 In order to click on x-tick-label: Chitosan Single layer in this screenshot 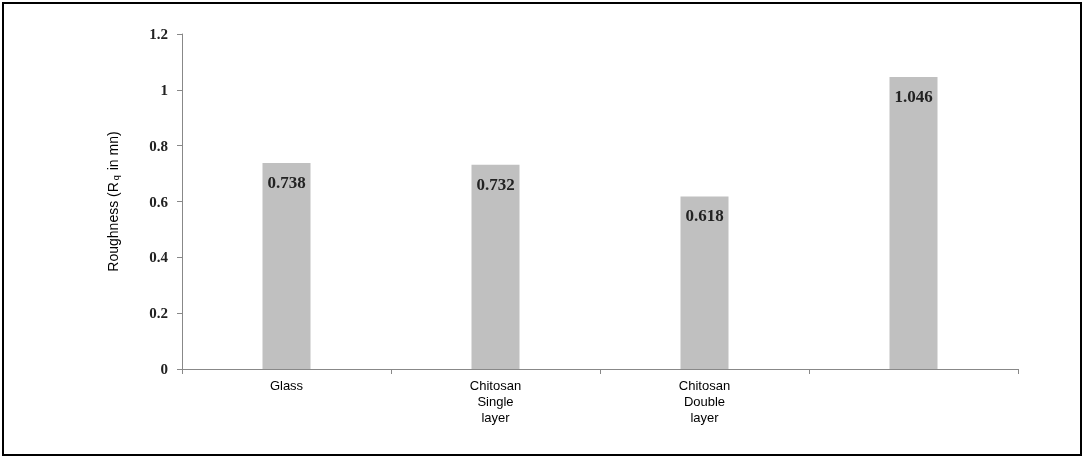, I will do `click(495, 401)`.